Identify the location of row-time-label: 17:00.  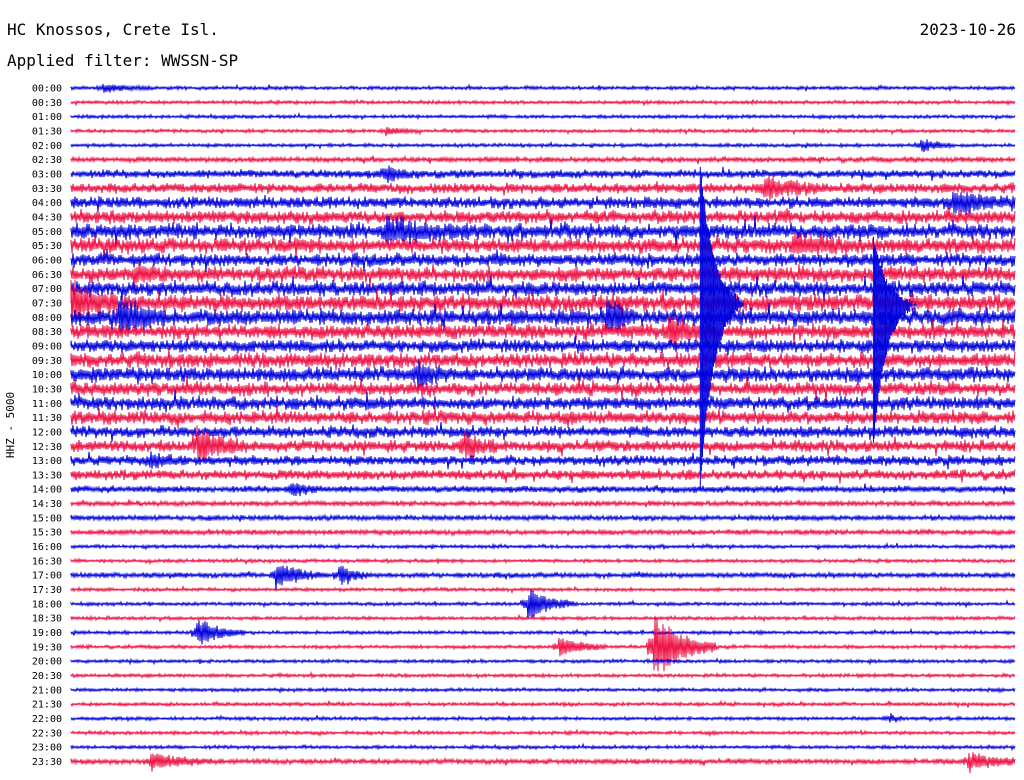
(47, 576).